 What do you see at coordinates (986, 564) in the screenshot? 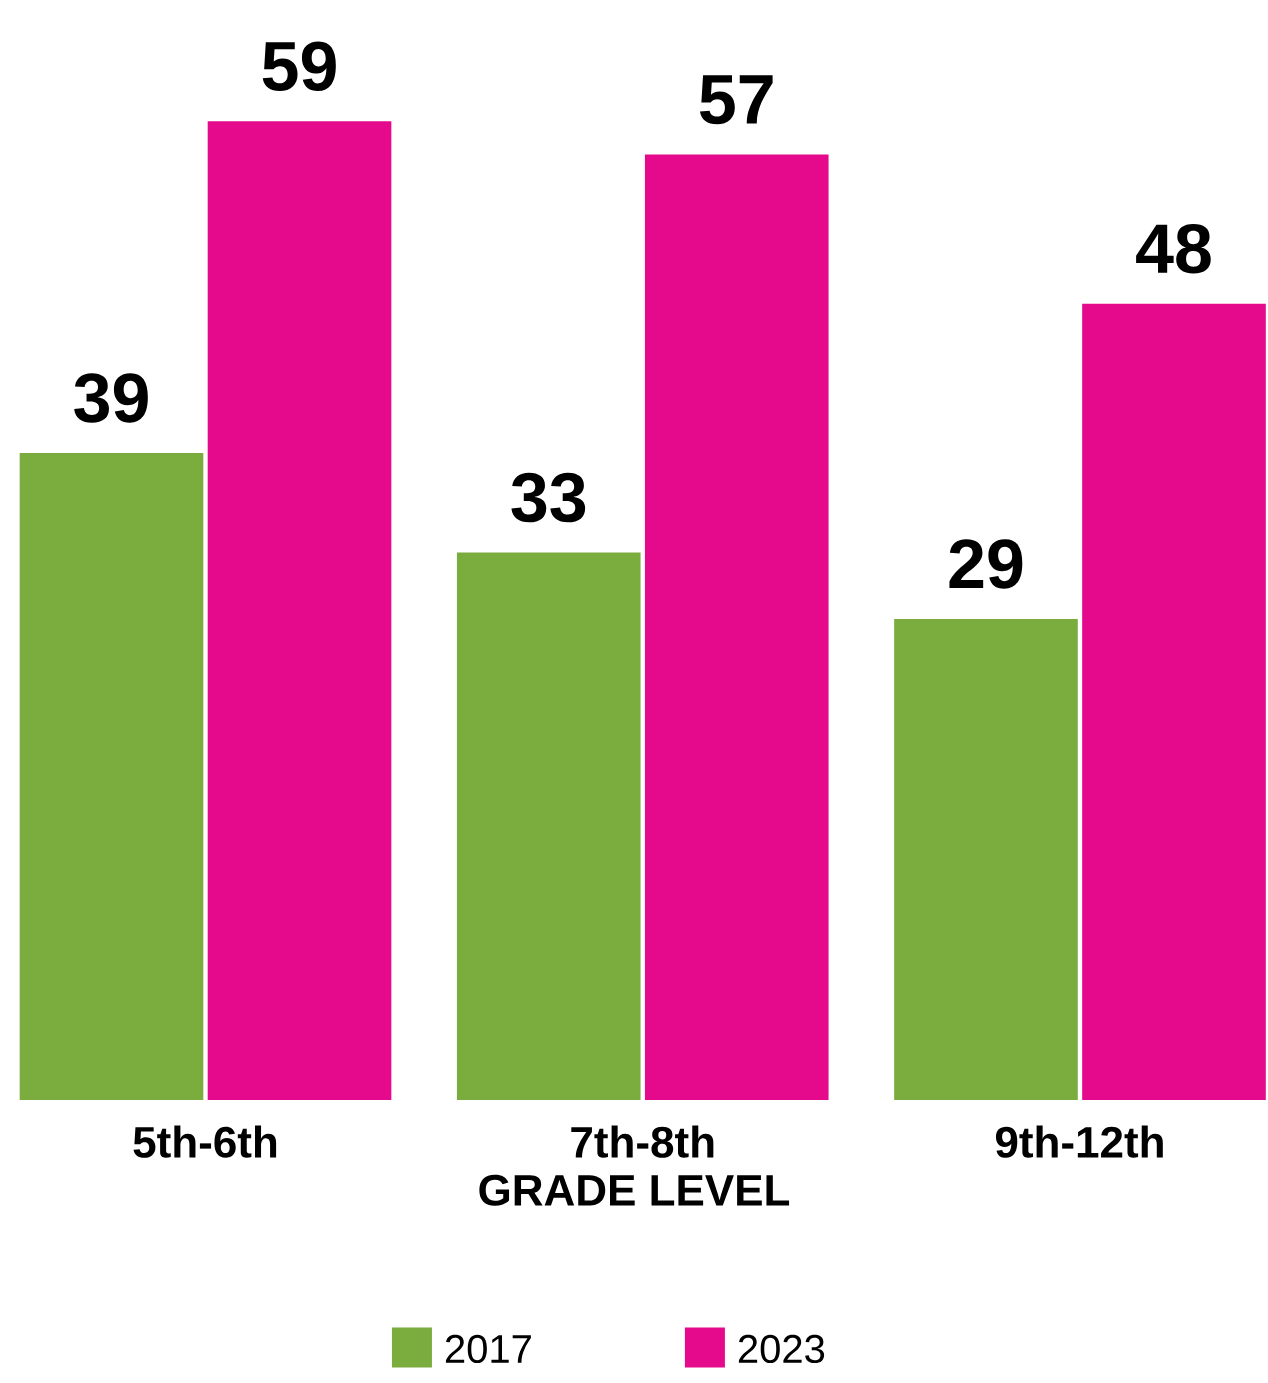
I see `data-label: 29` at bounding box center [986, 564].